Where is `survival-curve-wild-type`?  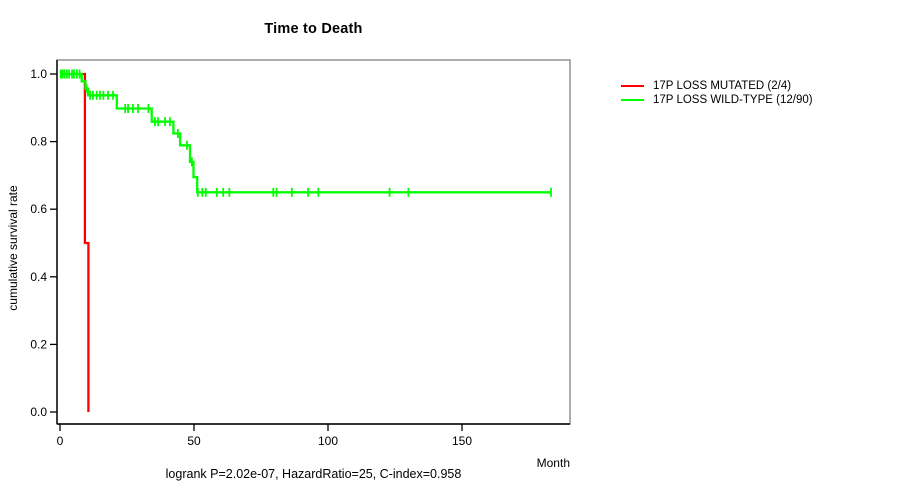 survival-curve-wild-type is located at coordinates (305, 133).